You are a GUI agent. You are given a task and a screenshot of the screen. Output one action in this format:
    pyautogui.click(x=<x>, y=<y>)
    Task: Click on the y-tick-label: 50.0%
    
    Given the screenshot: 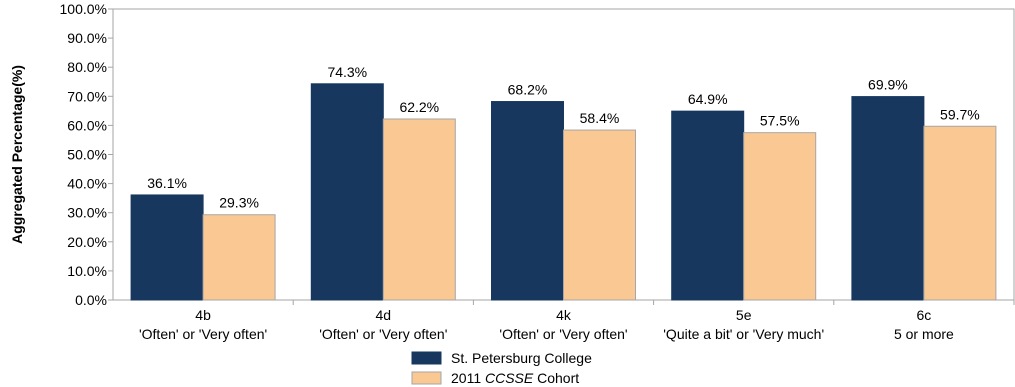 What is the action you would take?
    pyautogui.click(x=87, y=155)
    